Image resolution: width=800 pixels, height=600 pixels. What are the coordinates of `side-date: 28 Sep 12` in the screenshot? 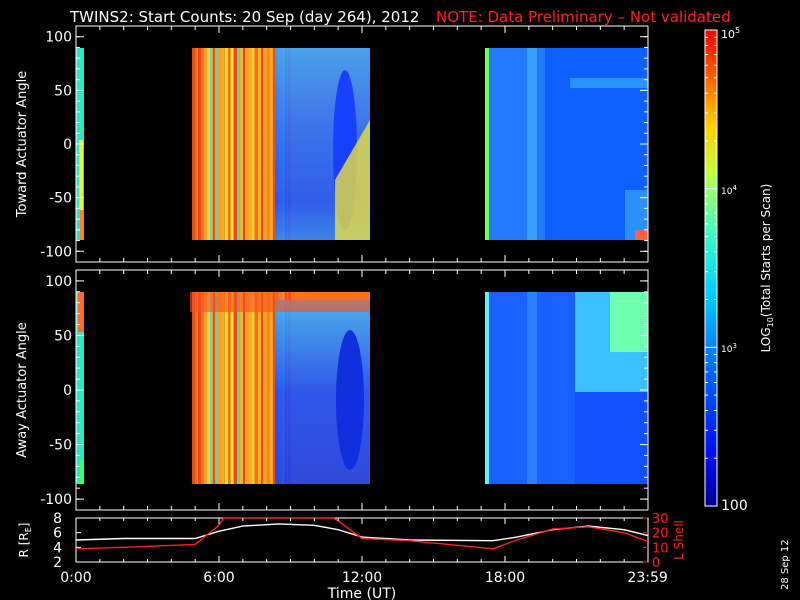 It's located at (785, 564).